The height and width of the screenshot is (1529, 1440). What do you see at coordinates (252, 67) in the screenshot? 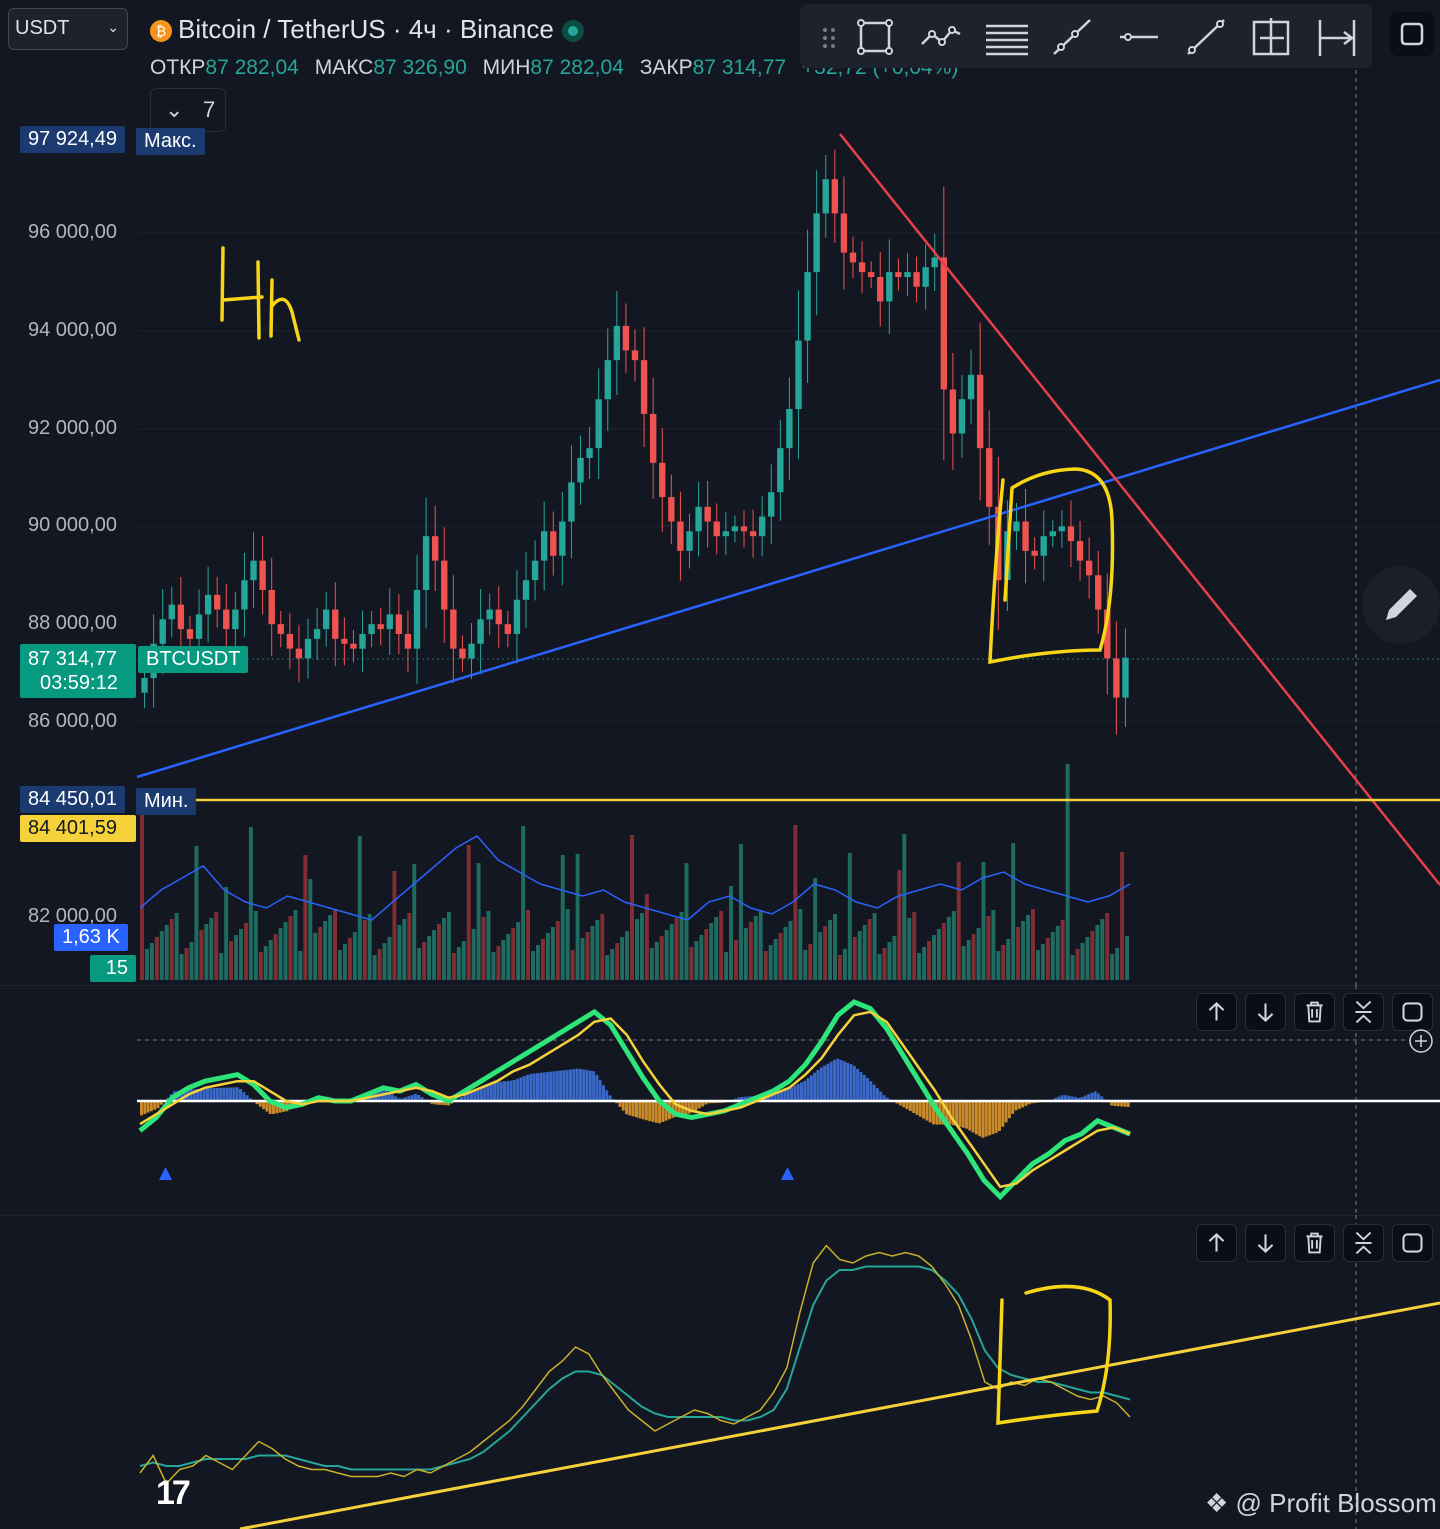
I see `open-value: 87 282,04` at bounding box center [252, 67].